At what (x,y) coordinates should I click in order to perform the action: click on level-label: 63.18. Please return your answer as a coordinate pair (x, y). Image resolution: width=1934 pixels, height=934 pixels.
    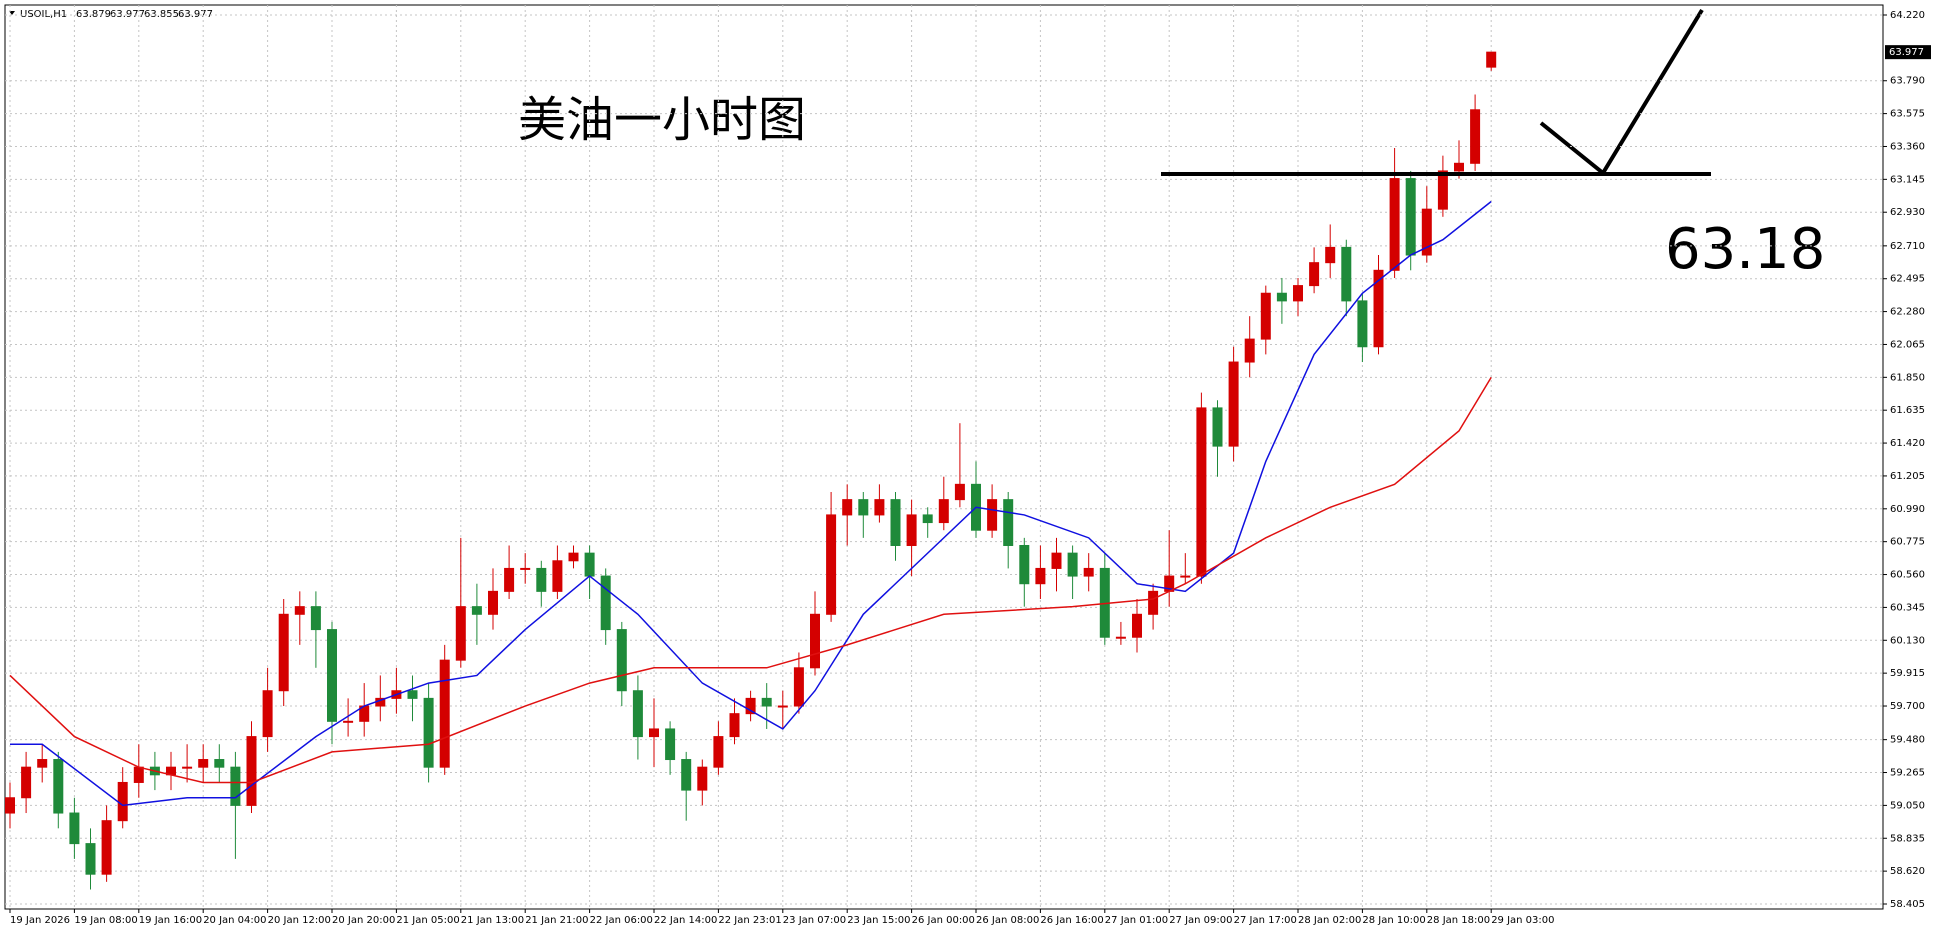
    Looking at the image, I should click on (1745, 249).